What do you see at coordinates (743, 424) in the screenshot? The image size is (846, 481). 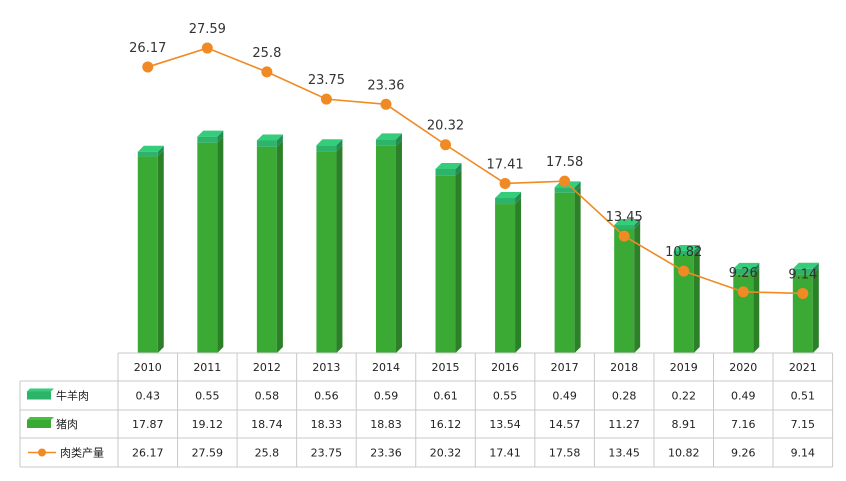 I see `table-cell: 7.16` at bounding box center [743, 424].